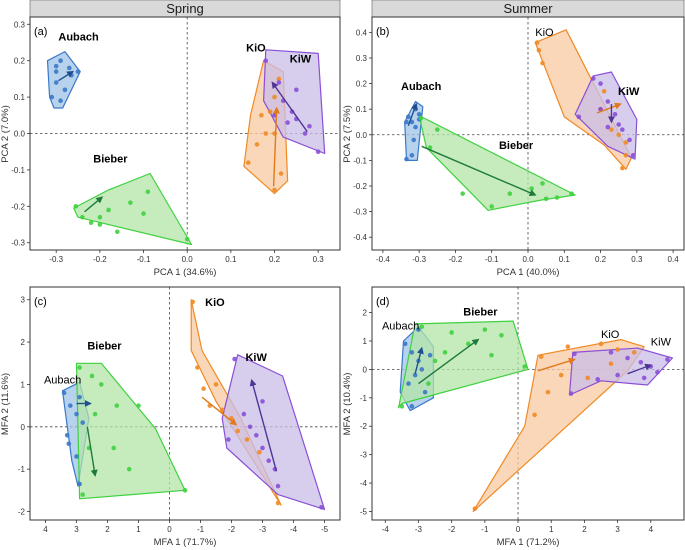 This screenshot has width=685, height=550. I want to click on arrow-aubach, so click(412, 114).